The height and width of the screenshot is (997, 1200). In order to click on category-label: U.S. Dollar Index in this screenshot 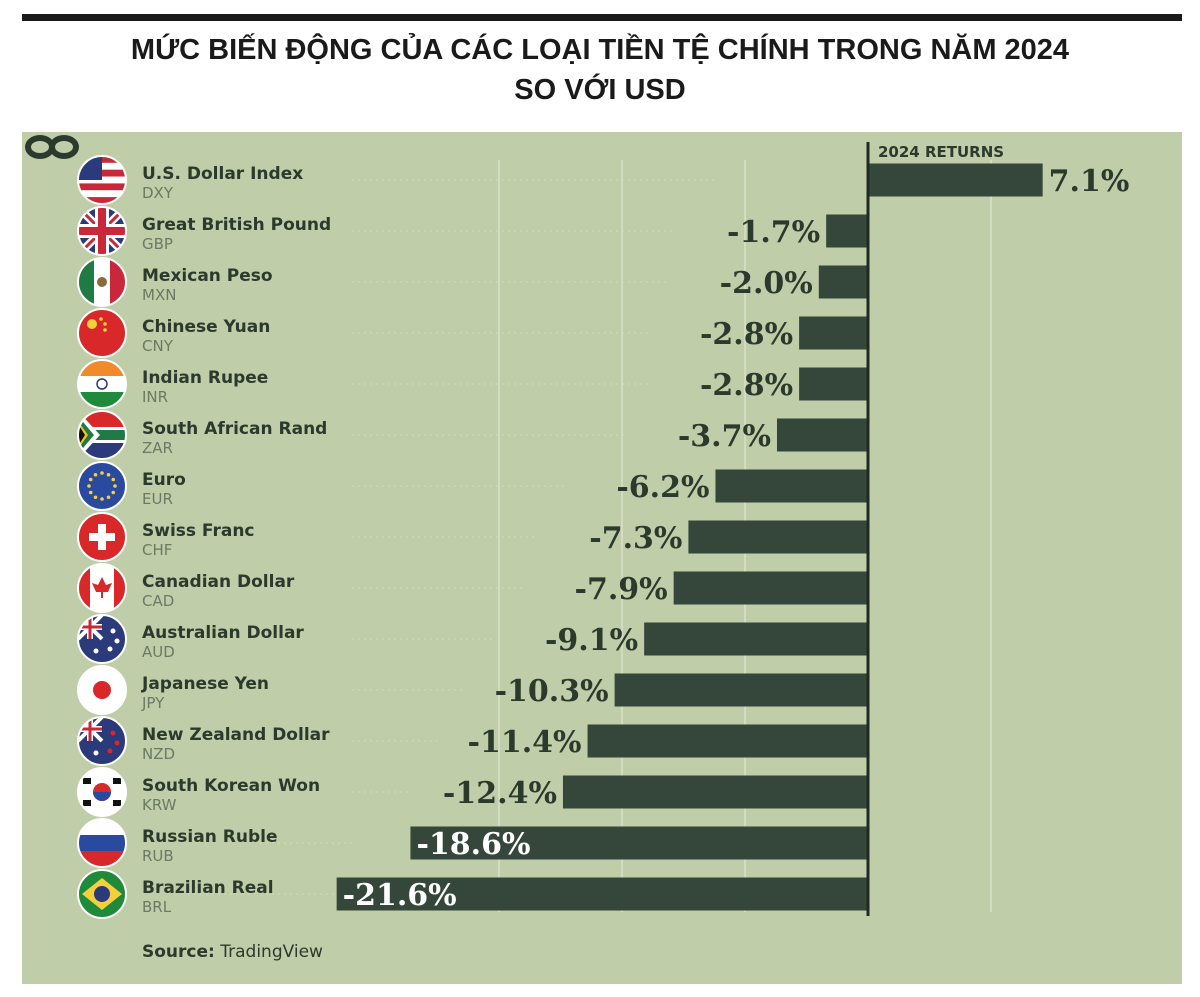, I will do `click(222, 174)`.